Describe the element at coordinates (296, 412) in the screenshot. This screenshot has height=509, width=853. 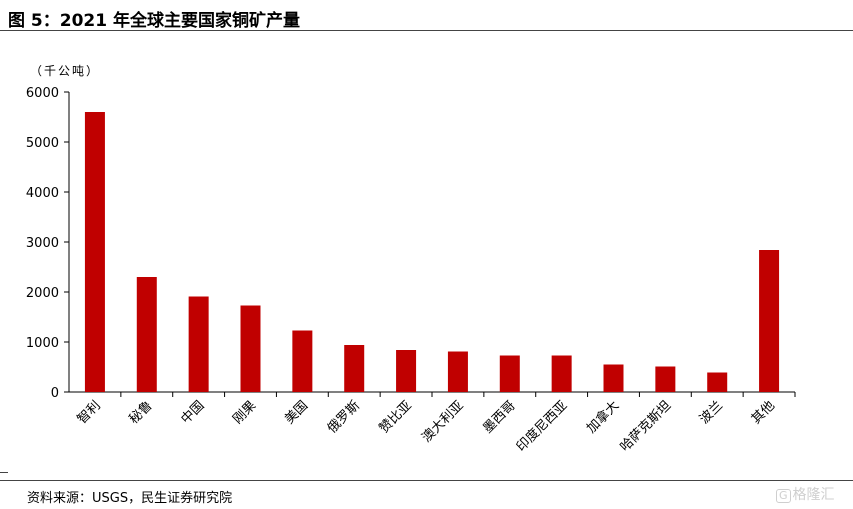
I see `x-tick-label: 美国` at that location.